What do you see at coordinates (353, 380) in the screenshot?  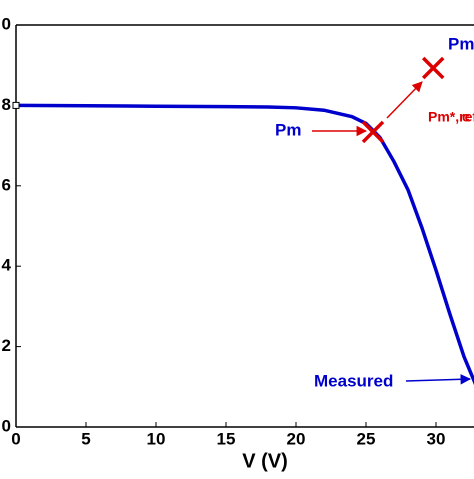 I see `annotation: Measured` at bounding box center [353, 380].